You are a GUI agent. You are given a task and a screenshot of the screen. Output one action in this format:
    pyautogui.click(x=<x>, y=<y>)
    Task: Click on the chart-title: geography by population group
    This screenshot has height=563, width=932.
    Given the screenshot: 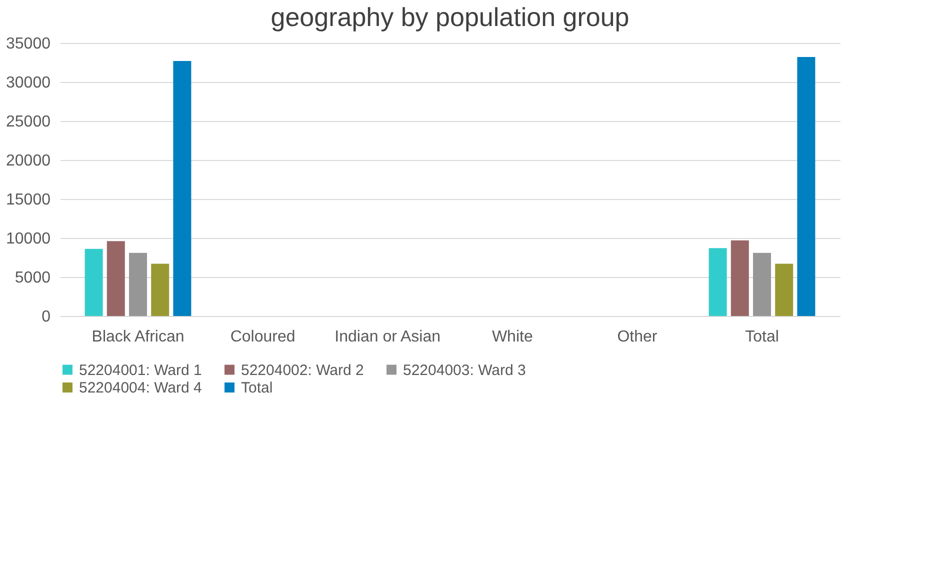 What is the action you would take?
    pyautogui.click(x=450, y=17)
    